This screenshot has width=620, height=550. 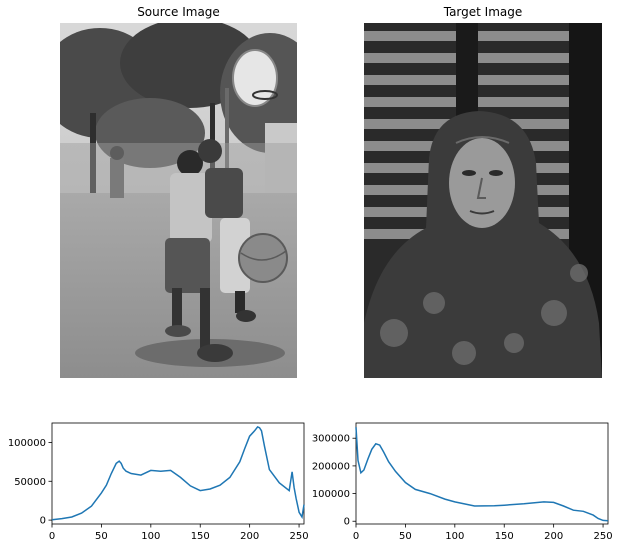 I want to click on source-plot-frame, so click(x=178, y=473).